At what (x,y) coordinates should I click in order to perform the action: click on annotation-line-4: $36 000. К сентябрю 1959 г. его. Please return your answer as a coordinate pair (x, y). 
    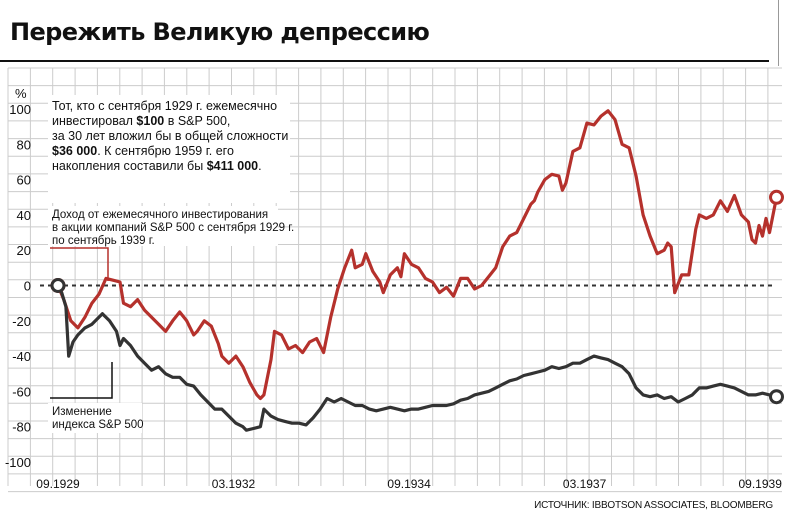
    Looking at the image, I should click on (143, 151).